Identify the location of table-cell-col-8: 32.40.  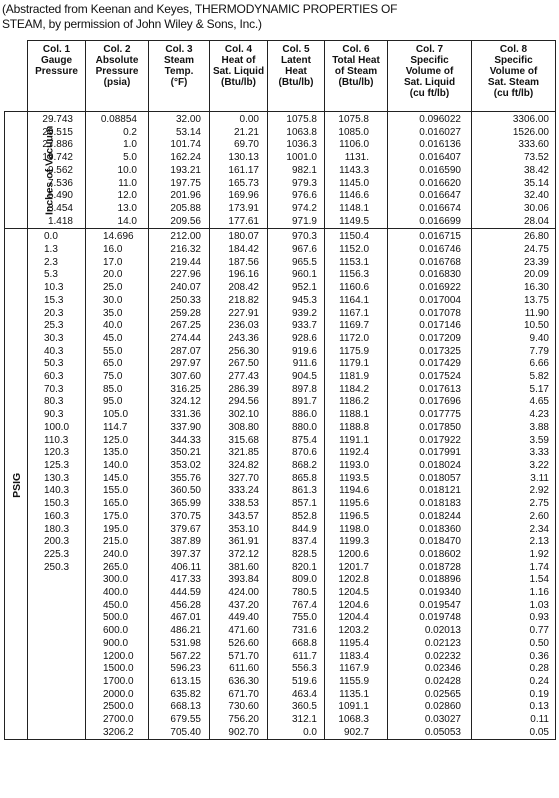
(513, 196).